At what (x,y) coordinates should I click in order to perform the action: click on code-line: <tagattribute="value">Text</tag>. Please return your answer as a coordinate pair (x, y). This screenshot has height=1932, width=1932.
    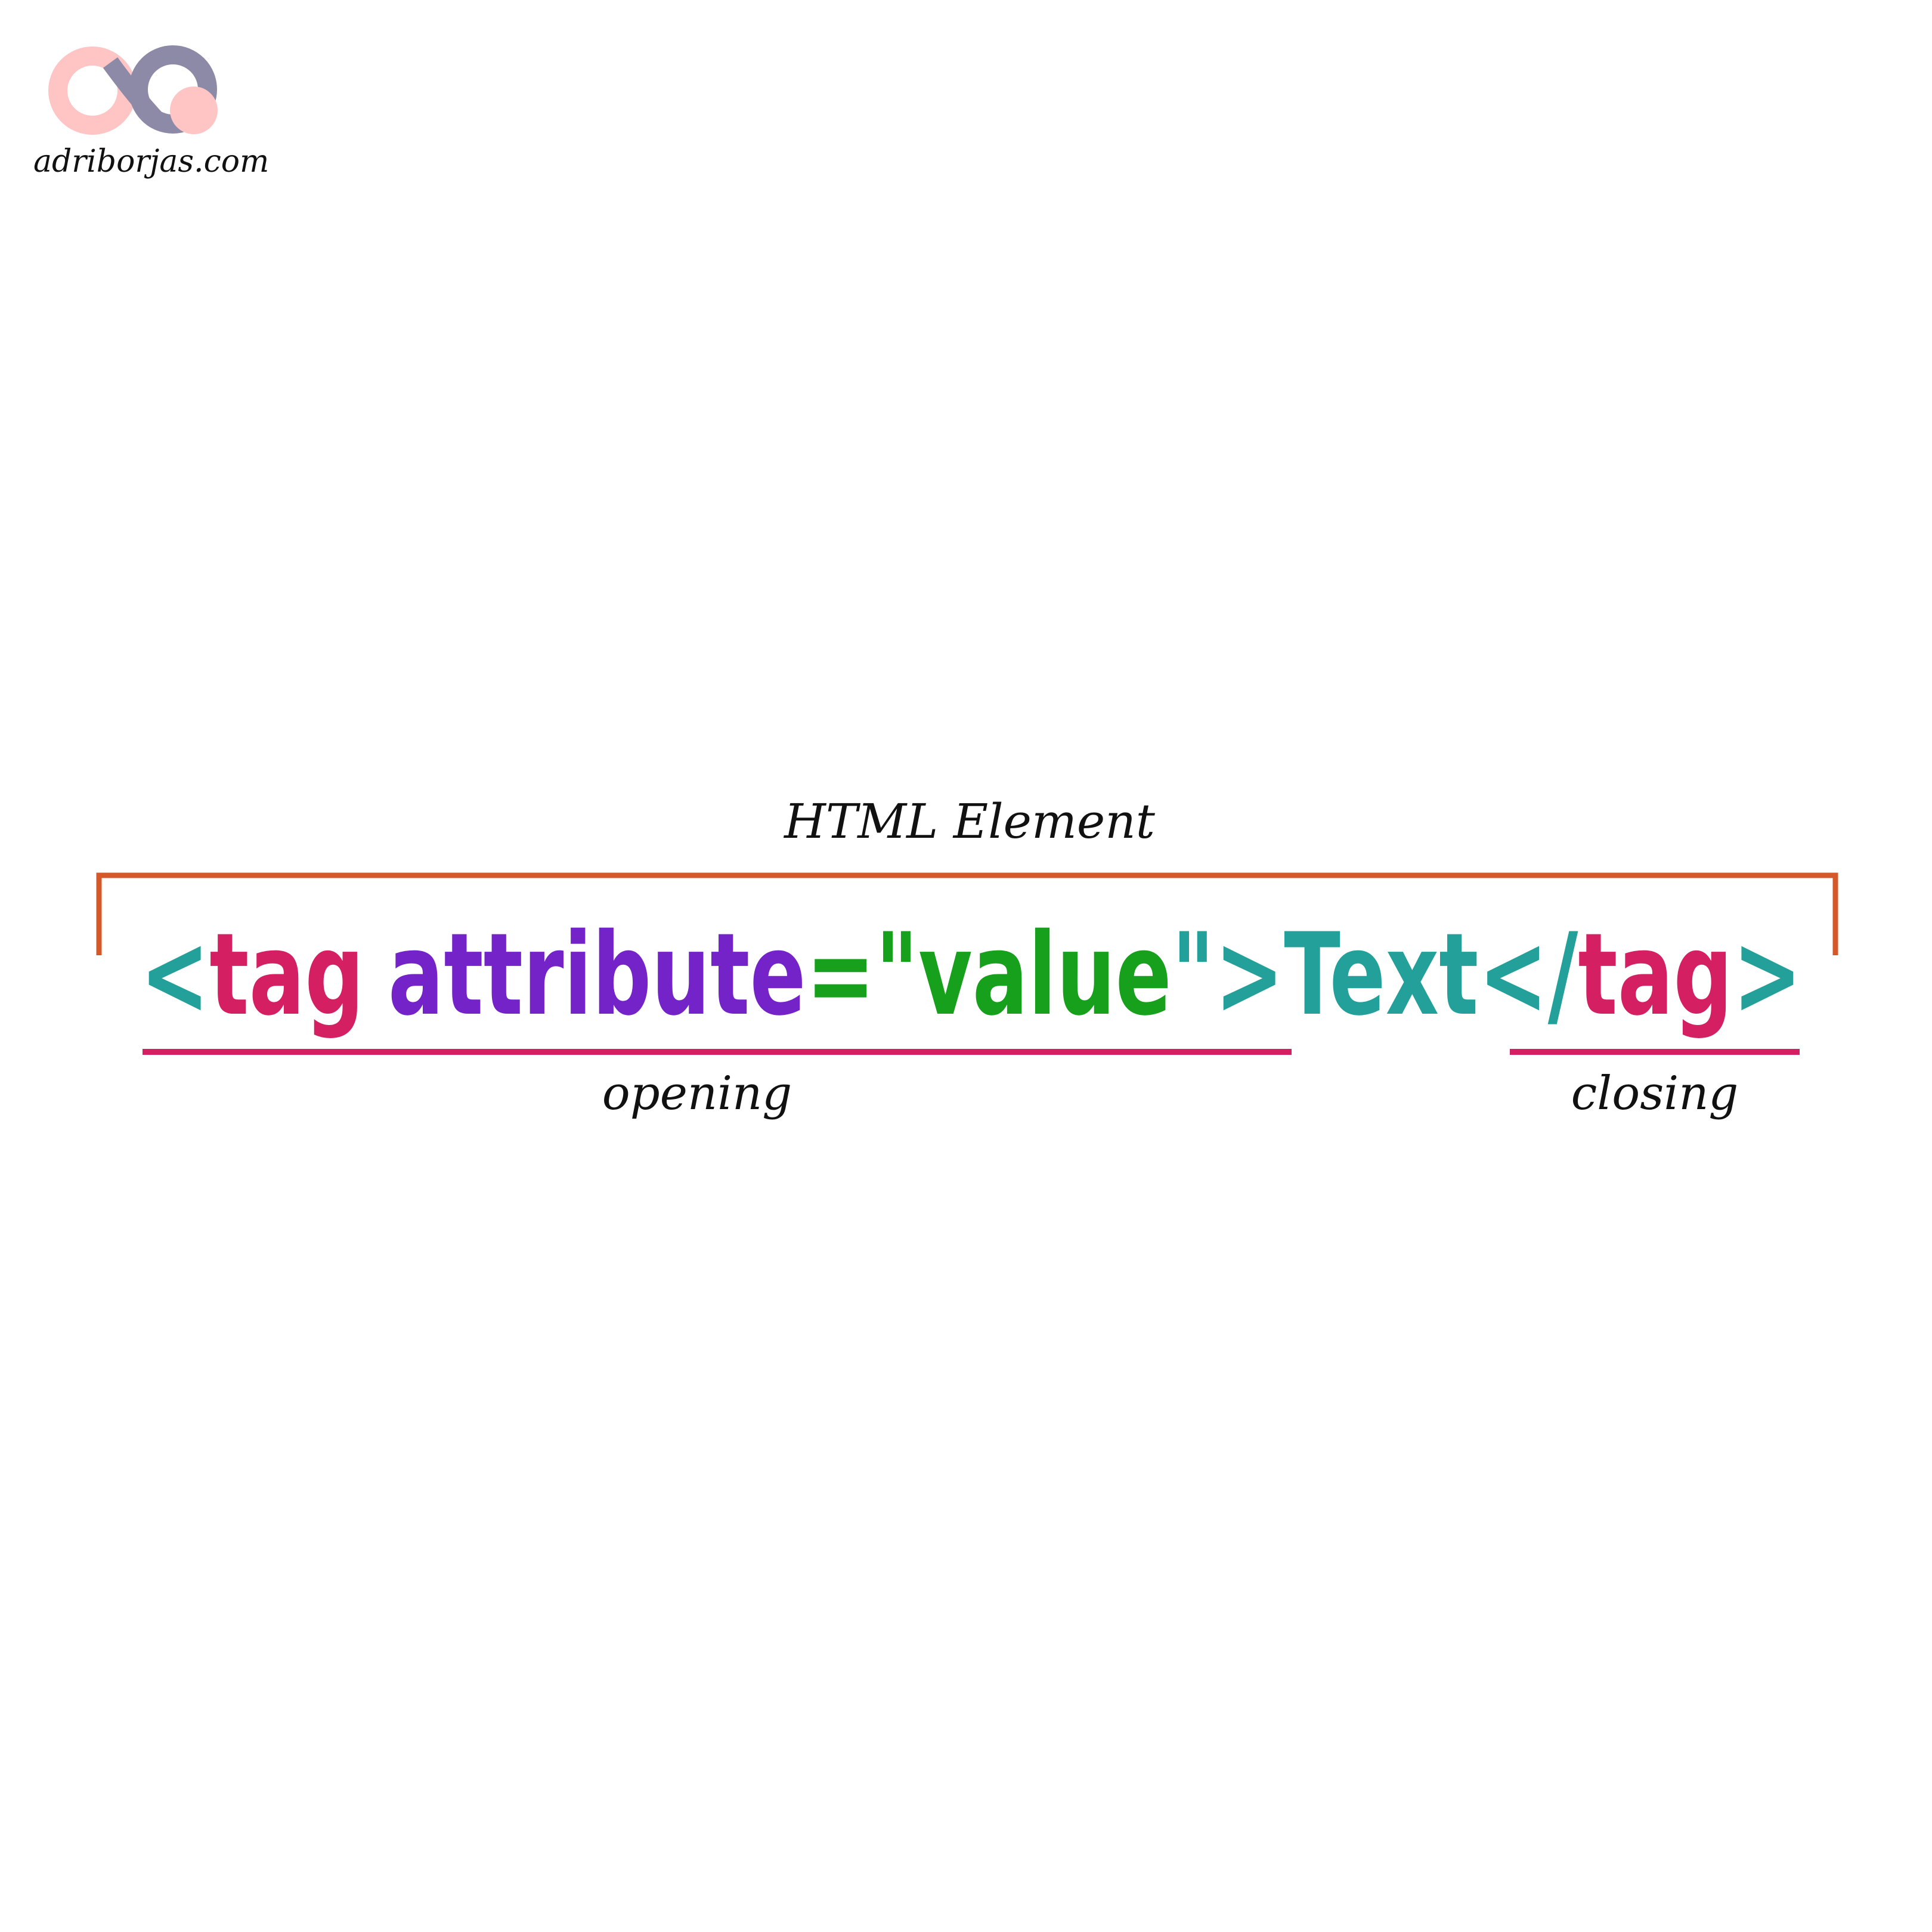
    Looking at the image, I should click on (971, 975).